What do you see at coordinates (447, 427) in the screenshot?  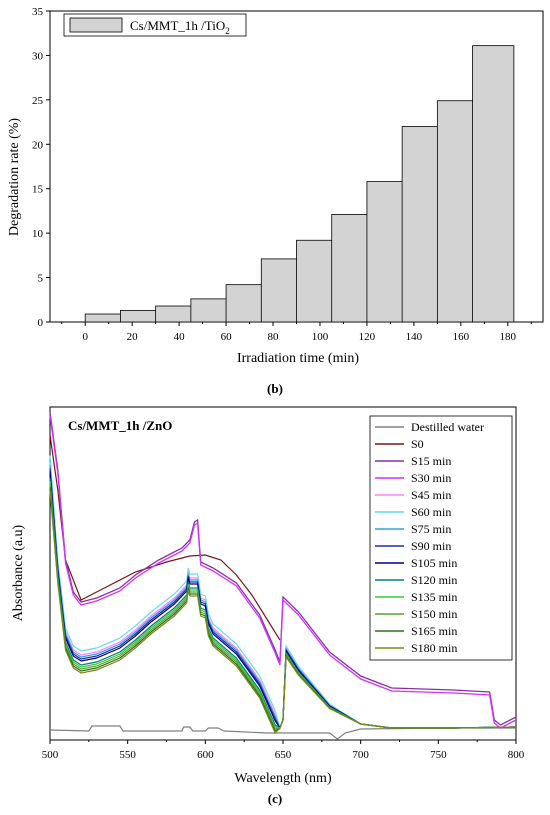 I see `legend-label: Destilled water` at bounding box center [447, 427].